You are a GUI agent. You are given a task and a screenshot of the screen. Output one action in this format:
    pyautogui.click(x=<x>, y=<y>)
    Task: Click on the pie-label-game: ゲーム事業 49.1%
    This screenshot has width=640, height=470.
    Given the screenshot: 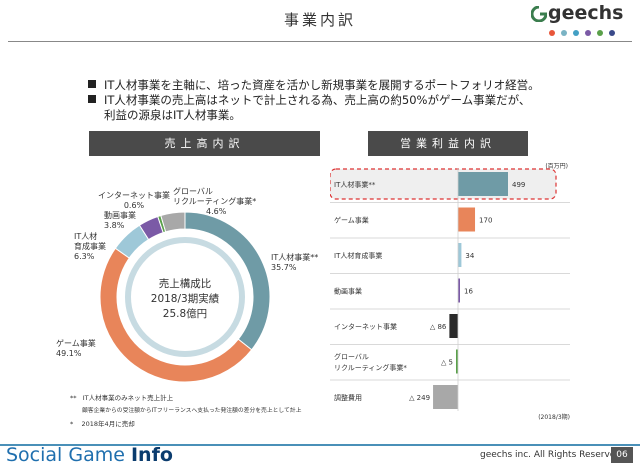 What is the action you would take?
    pyautogui.click(x=76, y=348)
    